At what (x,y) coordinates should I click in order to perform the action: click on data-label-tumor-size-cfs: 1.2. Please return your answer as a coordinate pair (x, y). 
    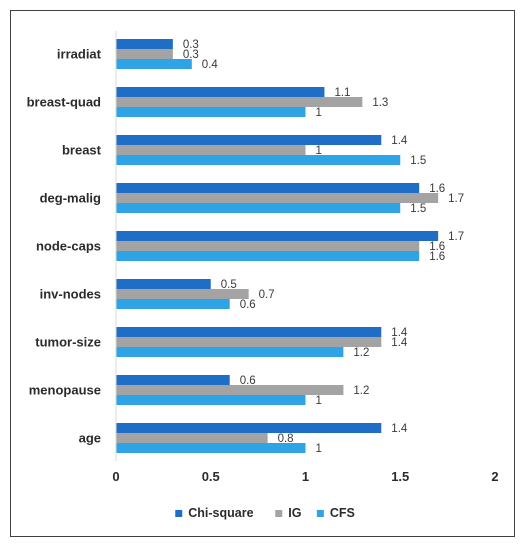
    Looking at the image, I should click on (361, 353).